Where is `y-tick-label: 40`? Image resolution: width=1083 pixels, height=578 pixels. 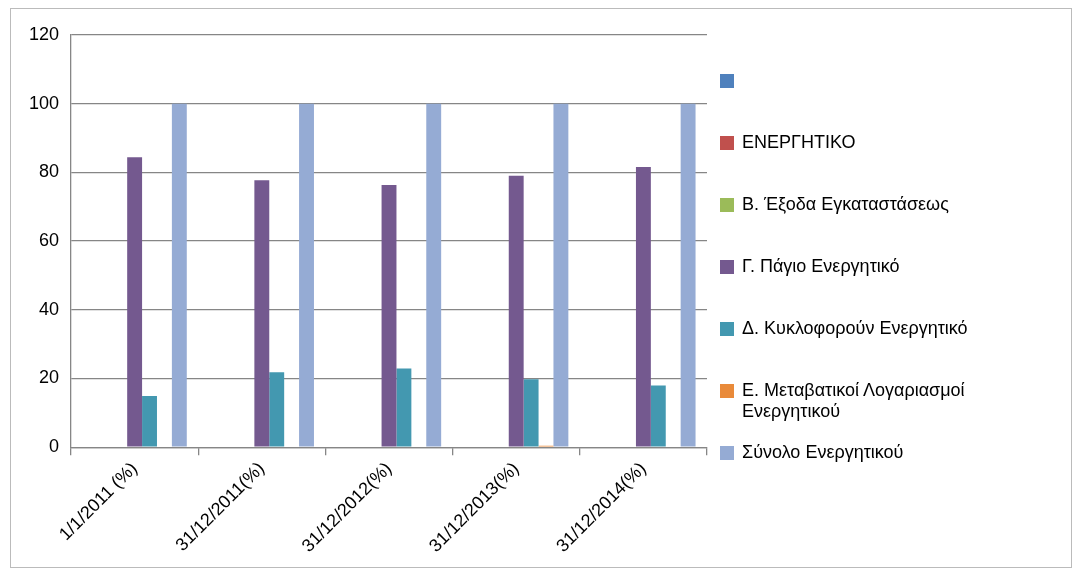 y-tick-label: 40 is located at coordinates (49, 308).